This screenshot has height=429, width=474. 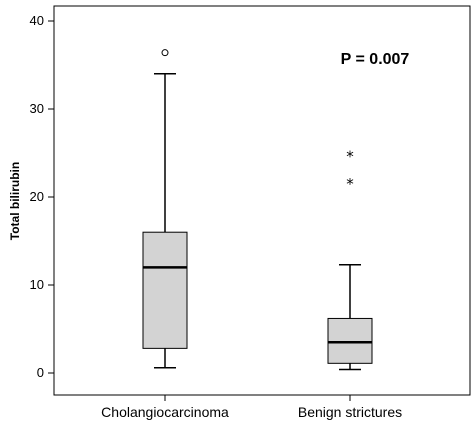 I want to click on x-axis: Cholangiocarcinoma Benign strictures, so click(x=251, y=407).